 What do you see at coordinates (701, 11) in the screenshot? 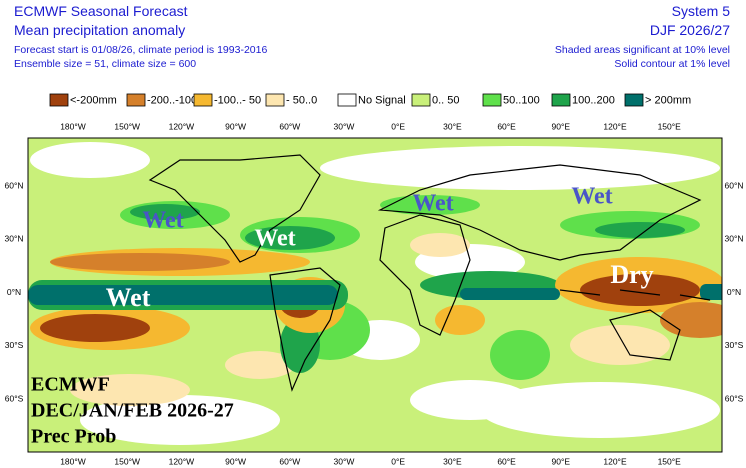
I see `system: System 5` at bounding box center [701, 11].